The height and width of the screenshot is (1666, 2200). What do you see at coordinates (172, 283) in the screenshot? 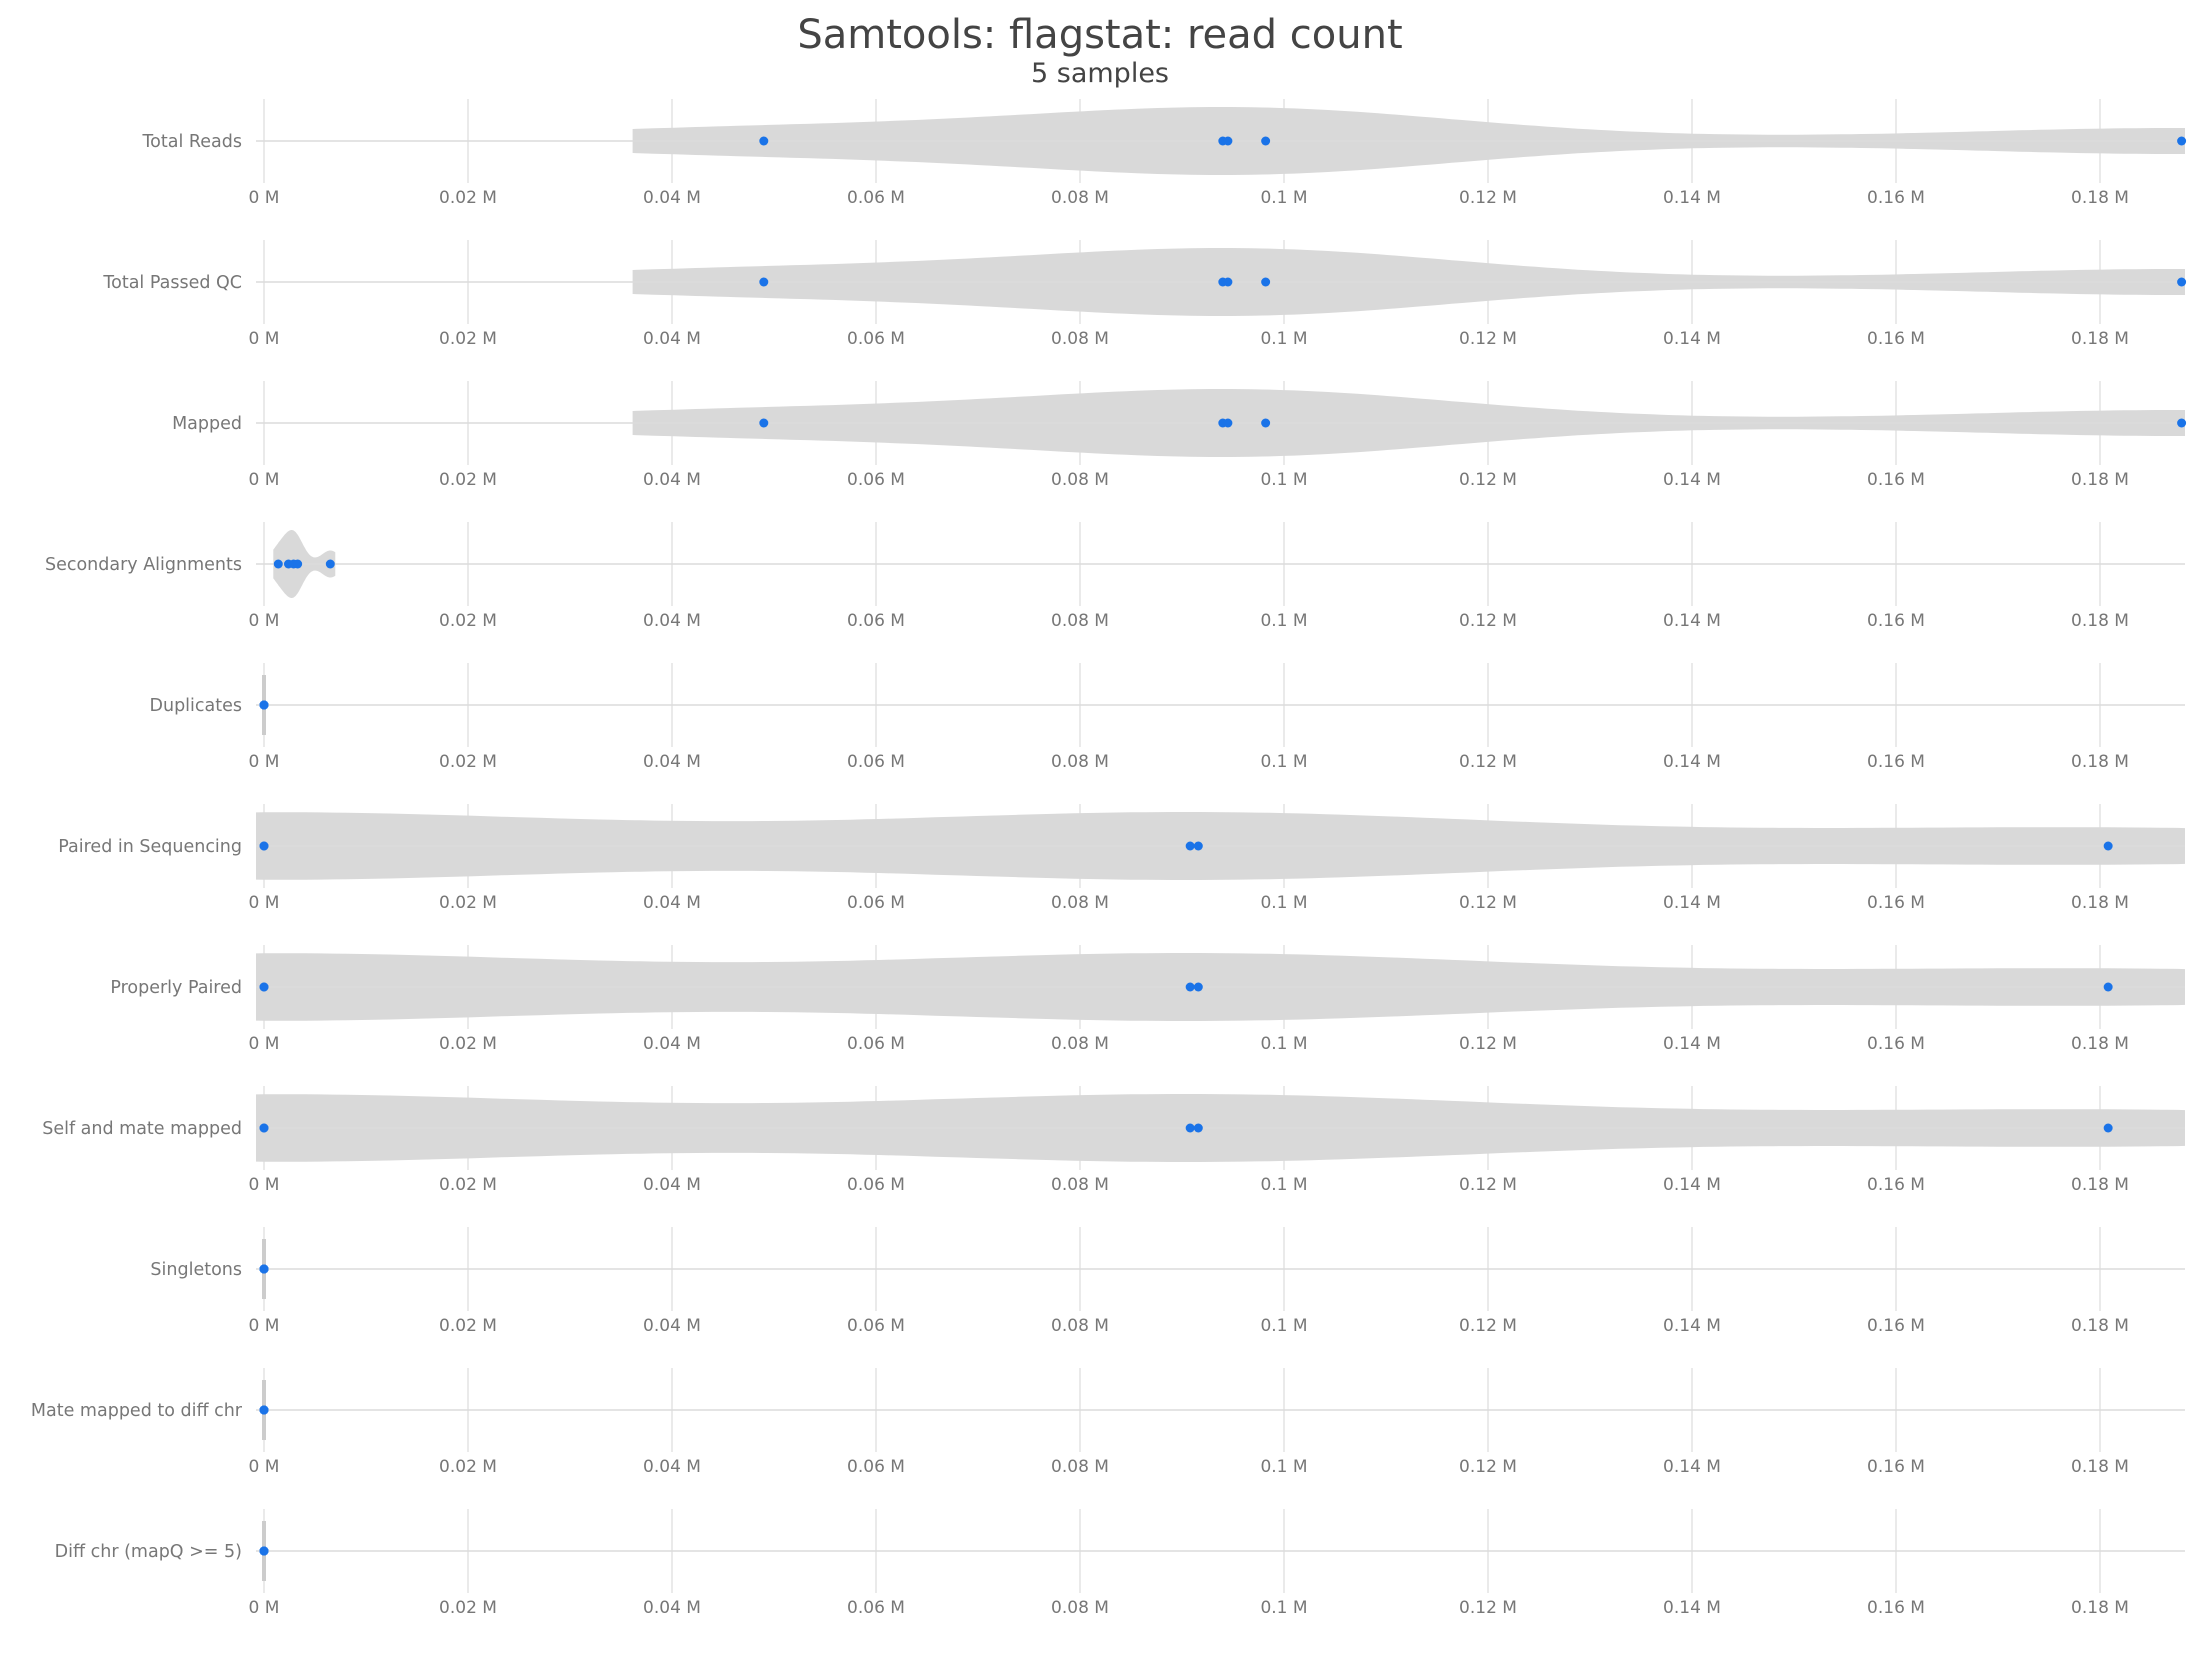
I see `row-label: Total Passed QC` at bounding box center [172, 283].